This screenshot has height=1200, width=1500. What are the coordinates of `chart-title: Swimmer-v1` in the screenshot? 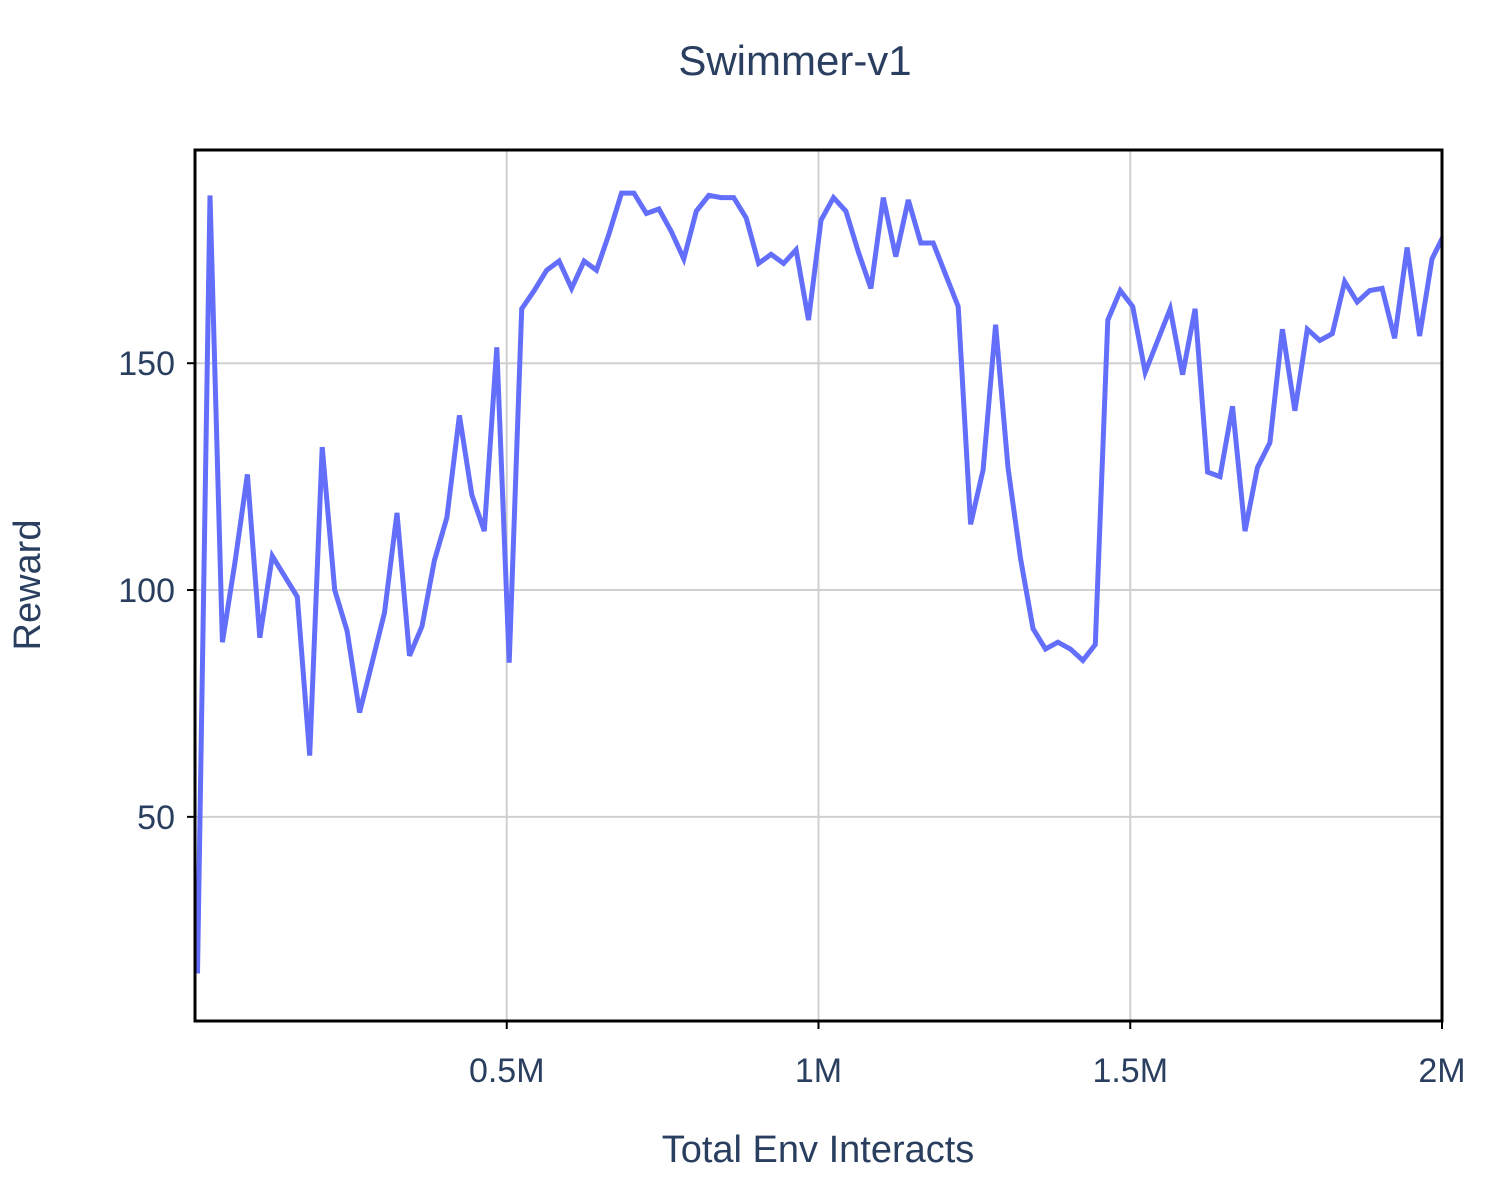 It's located at (794, 60).